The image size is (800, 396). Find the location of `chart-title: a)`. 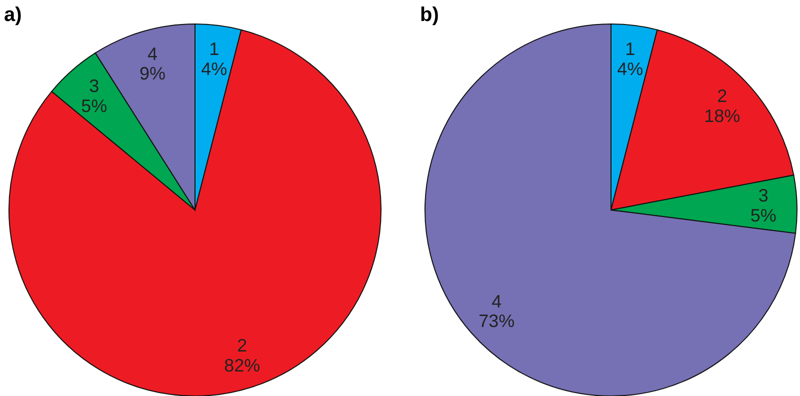

chart-title: a) is located at coordinates (13, 15).